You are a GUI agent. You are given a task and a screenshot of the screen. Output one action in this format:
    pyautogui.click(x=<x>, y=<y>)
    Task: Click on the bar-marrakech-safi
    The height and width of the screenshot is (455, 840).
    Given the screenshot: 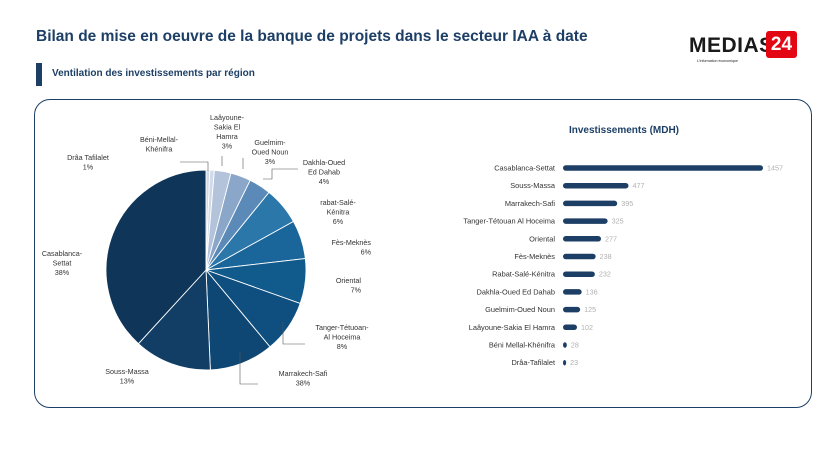 What is the action you would take?
    pyautogui.click(x=590, y=203)
    